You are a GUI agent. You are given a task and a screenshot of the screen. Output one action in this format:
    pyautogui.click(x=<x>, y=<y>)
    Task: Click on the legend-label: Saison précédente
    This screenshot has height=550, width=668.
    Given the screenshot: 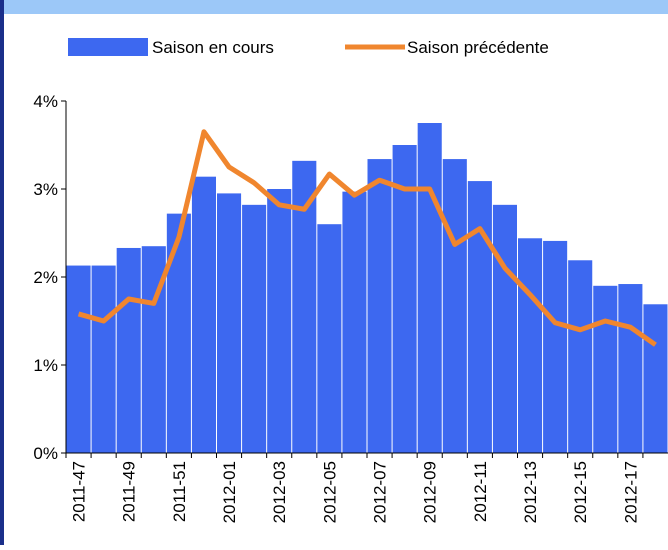 What is the action you would take?
    pyautogui.click(x=478, y=47)
    